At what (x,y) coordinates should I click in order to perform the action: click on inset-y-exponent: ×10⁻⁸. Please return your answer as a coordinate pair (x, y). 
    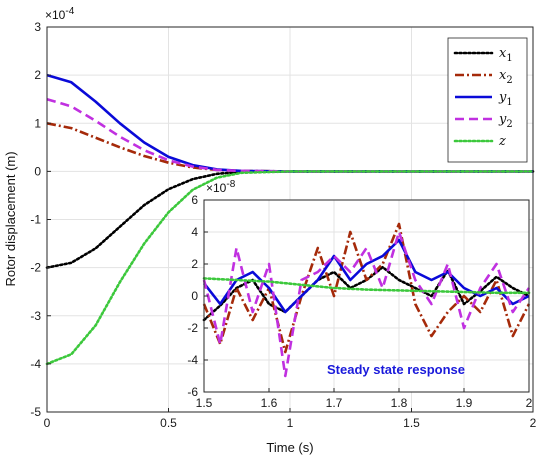
    Looking at the image, I should click on (221, 187).